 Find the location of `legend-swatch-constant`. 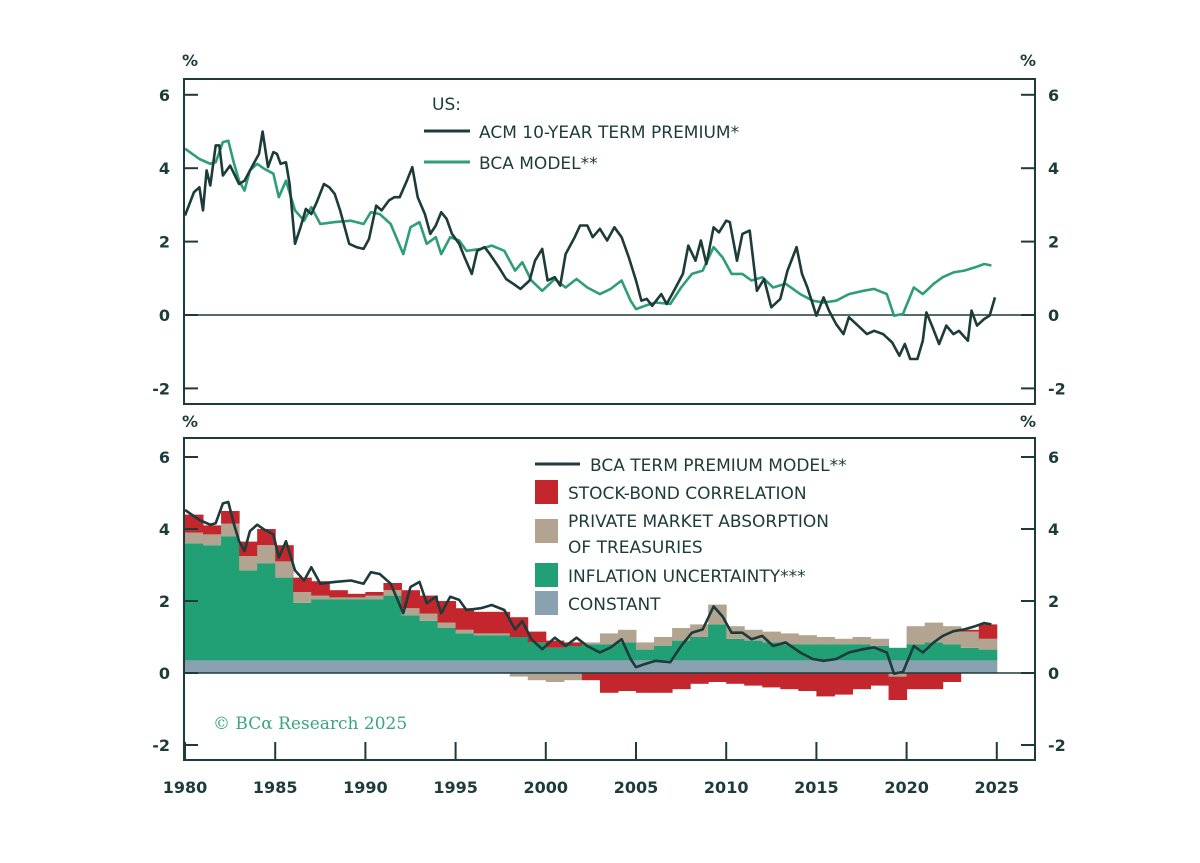

legend-swatch-constant is located at coordinates (546, 603).